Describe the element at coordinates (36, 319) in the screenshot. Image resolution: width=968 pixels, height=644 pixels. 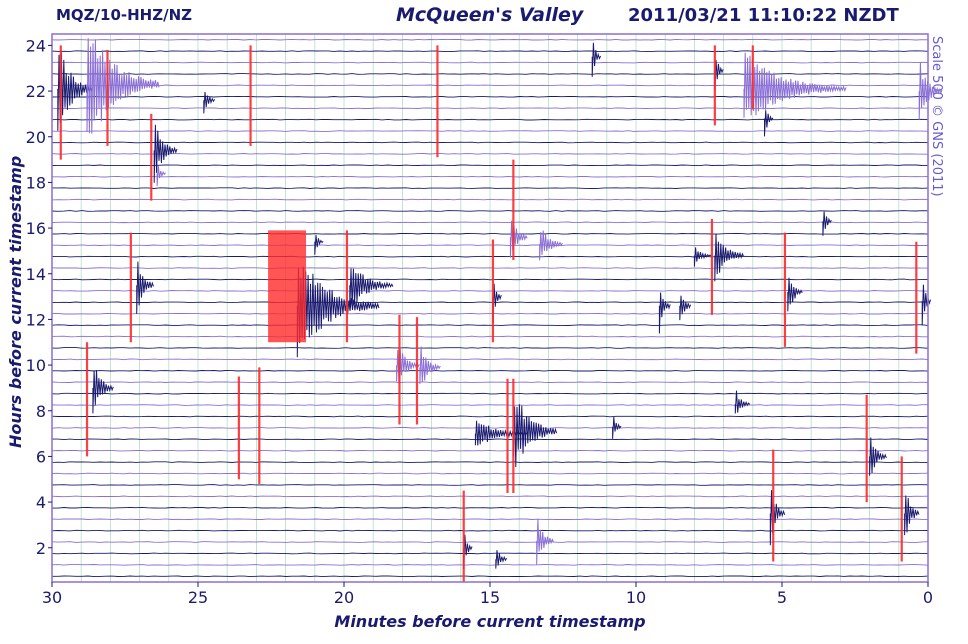
I see `y-tick-label: 12` at that location.